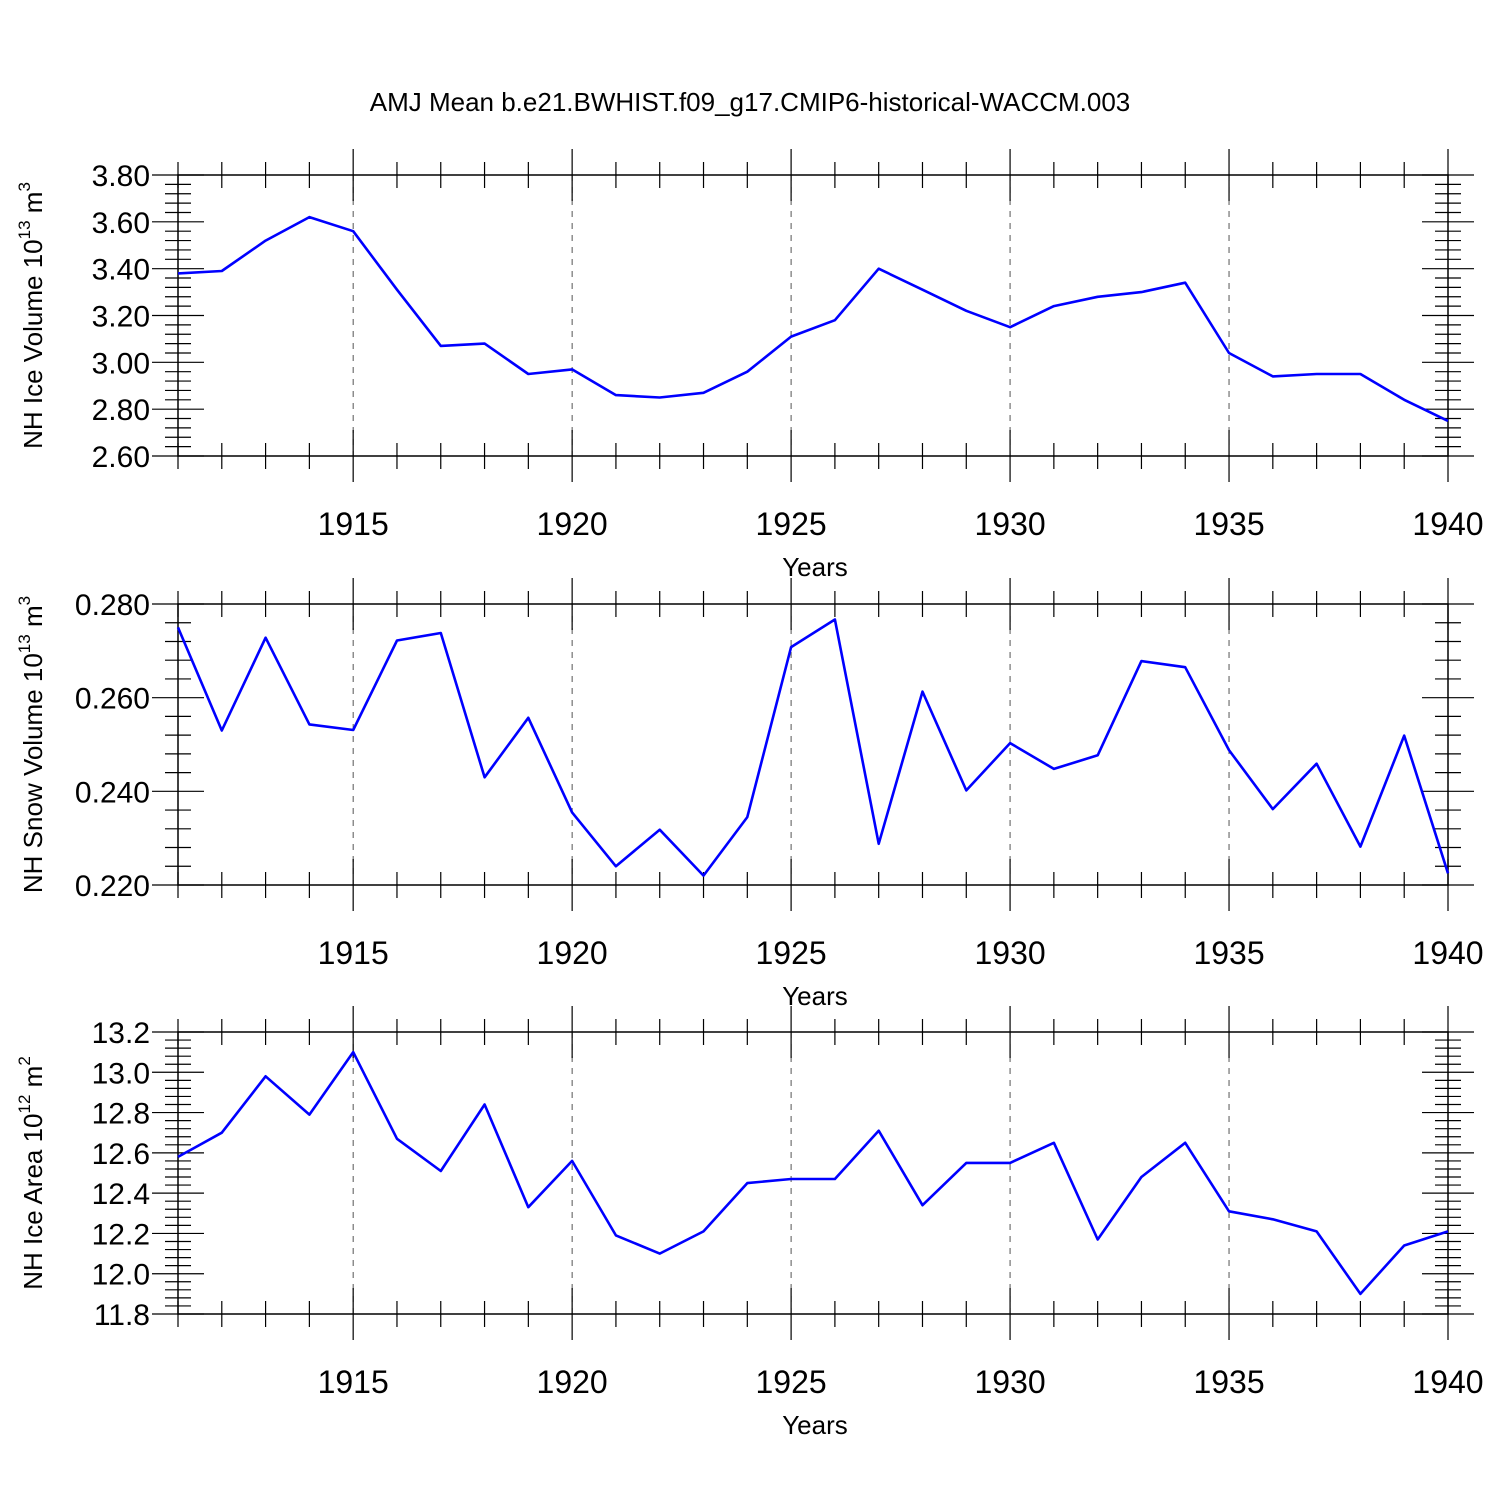 The width and height of the screenshot is (1500, 1500). Describe the element at coordinates (121, 457) in the screenshot. I see `y-tick-label: 2.60` at that location.